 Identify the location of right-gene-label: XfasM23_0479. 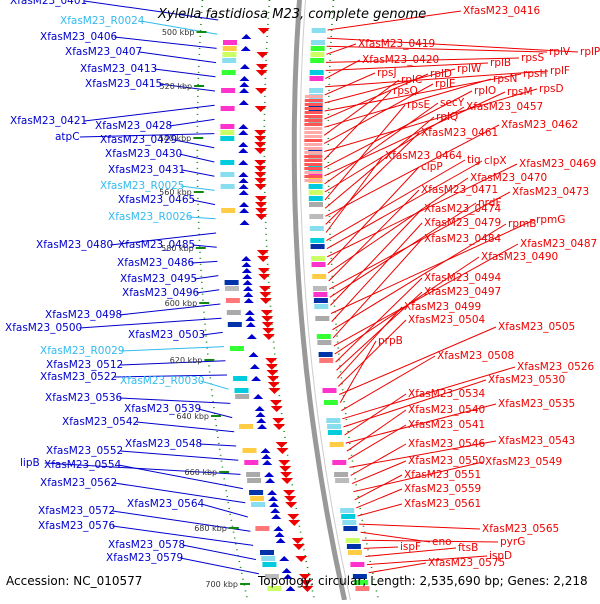
(462, 223).